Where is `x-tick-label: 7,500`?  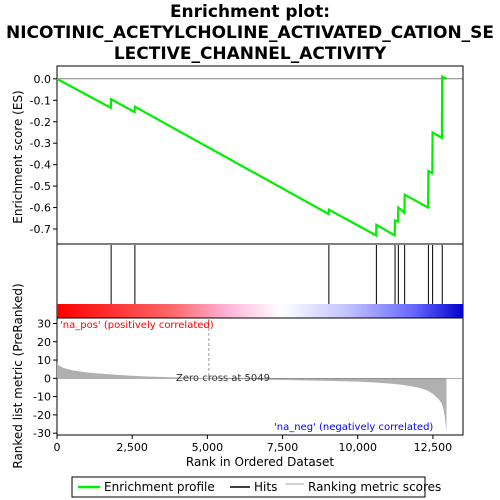
x-tick-label: 7,500 is located at coordinates (283, 447).